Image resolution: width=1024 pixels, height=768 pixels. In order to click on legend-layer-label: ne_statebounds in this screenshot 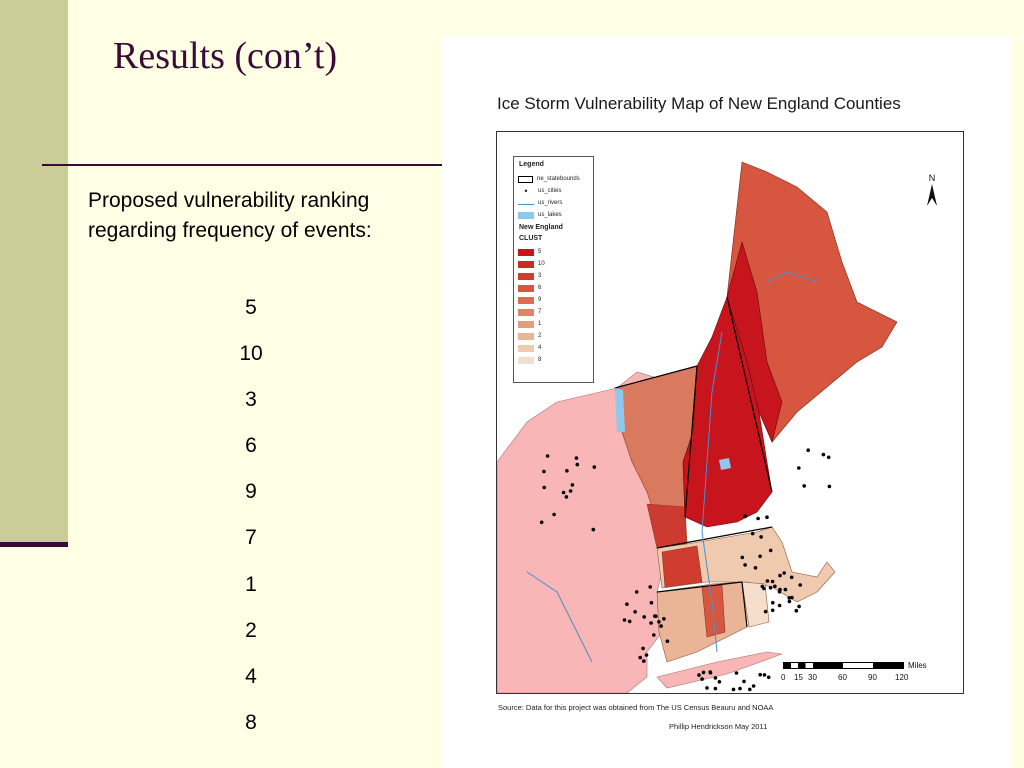, I will do `click(558, 179)`.